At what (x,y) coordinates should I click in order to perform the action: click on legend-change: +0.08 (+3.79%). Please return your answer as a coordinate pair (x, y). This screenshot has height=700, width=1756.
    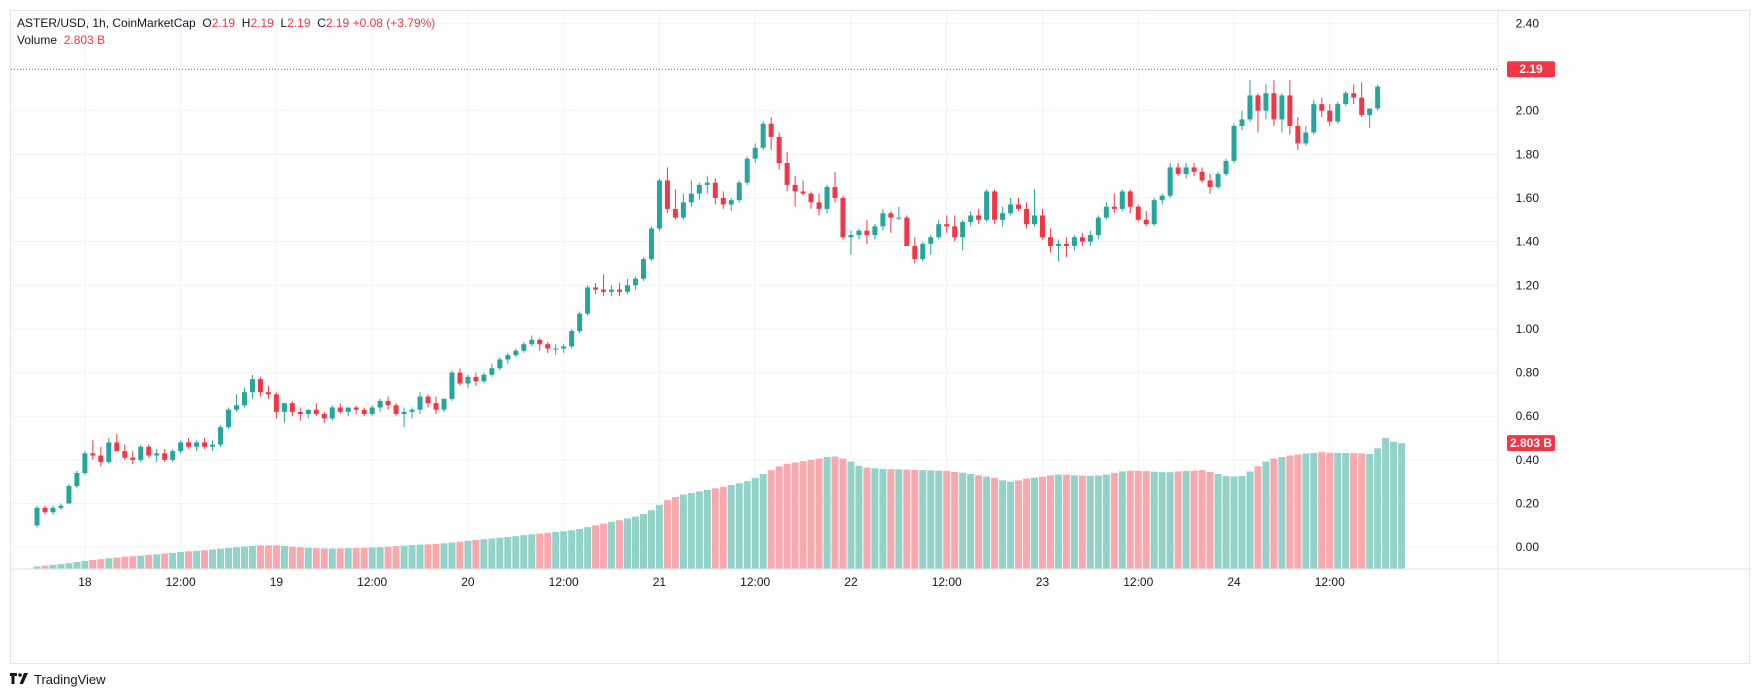
    Looking at the image, I should click on (394, 23).